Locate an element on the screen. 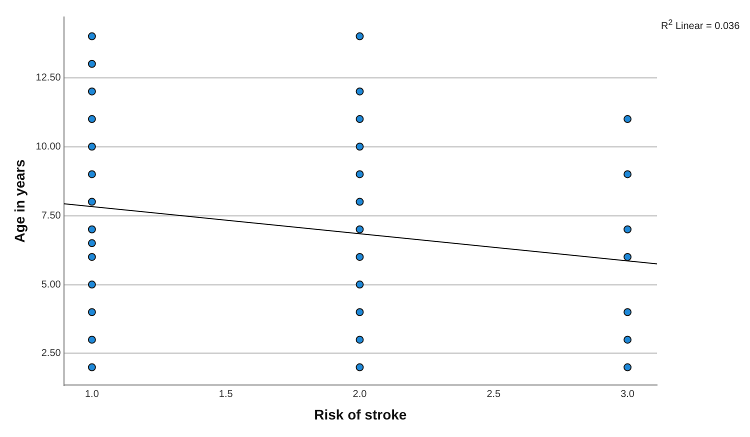 This screenshot has height=437, width=750. y-axis-title: Age in years is located at coordinates (19, 201).